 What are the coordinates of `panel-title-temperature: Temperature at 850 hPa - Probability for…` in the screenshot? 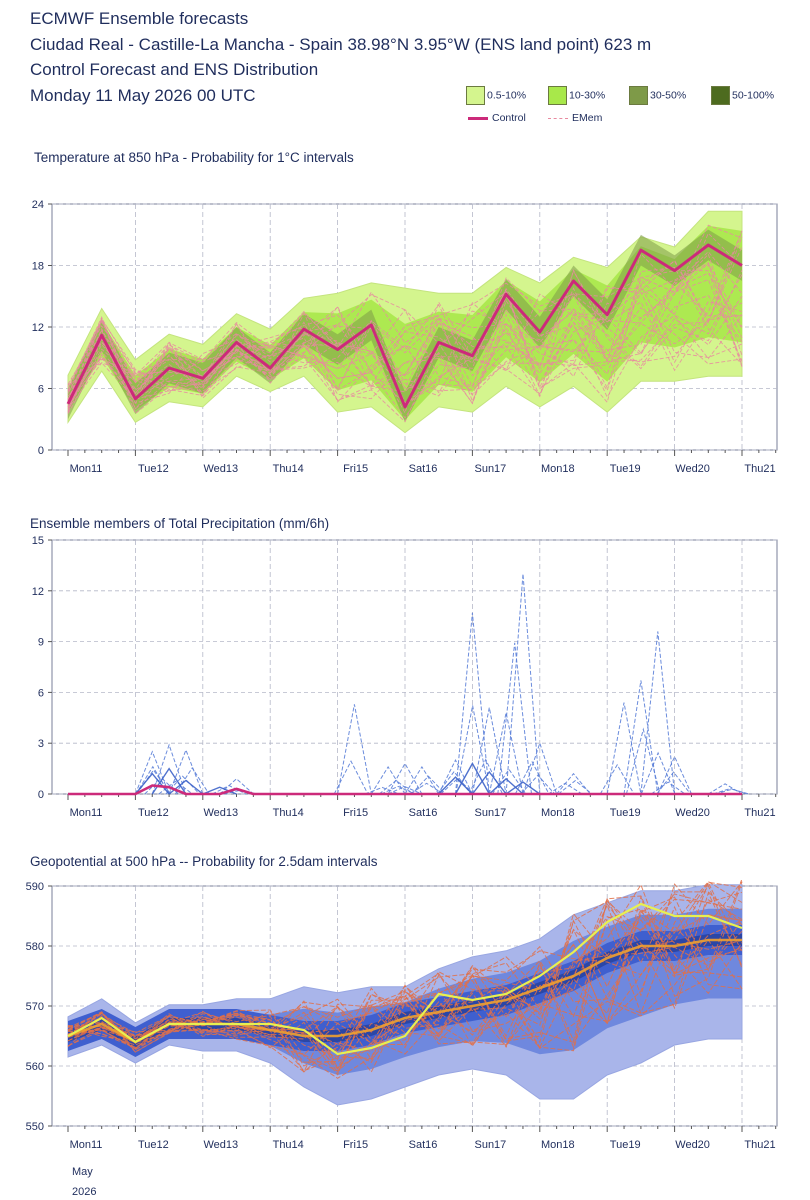 It's located at (194, 157).